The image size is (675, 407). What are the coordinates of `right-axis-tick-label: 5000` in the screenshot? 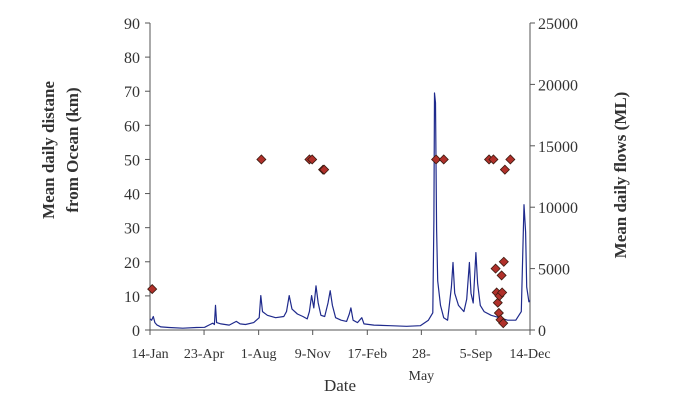 It's located at (554, 270).